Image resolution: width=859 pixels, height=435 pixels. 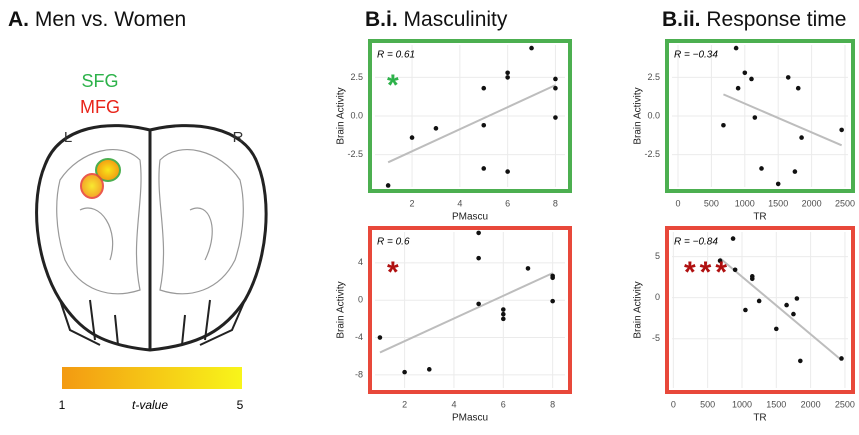 I want to click on significance: ***, so click(x=707, y=272).